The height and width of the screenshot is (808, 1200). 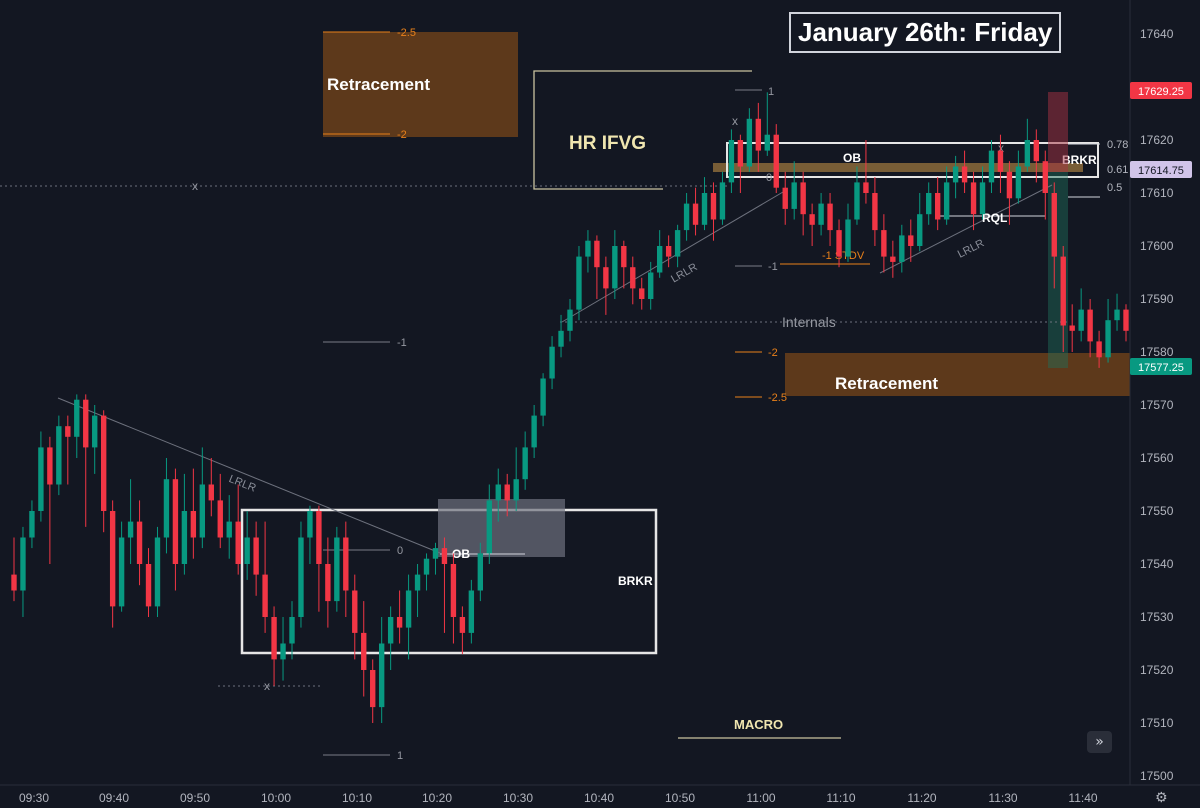 What do you see at coordinates (921, 798) in the screenshot?
I see `time-tick: 11:20` at bounding box center [921, 798].